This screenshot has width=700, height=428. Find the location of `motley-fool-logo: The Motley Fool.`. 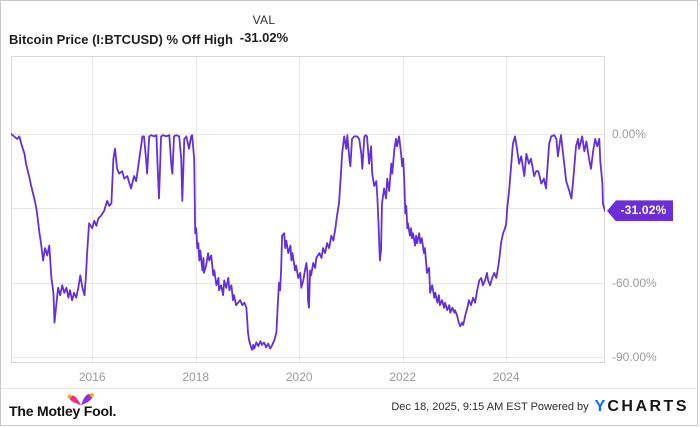

motley-fool-logo: The Motley Fool. is located at coordinates (79, 407).